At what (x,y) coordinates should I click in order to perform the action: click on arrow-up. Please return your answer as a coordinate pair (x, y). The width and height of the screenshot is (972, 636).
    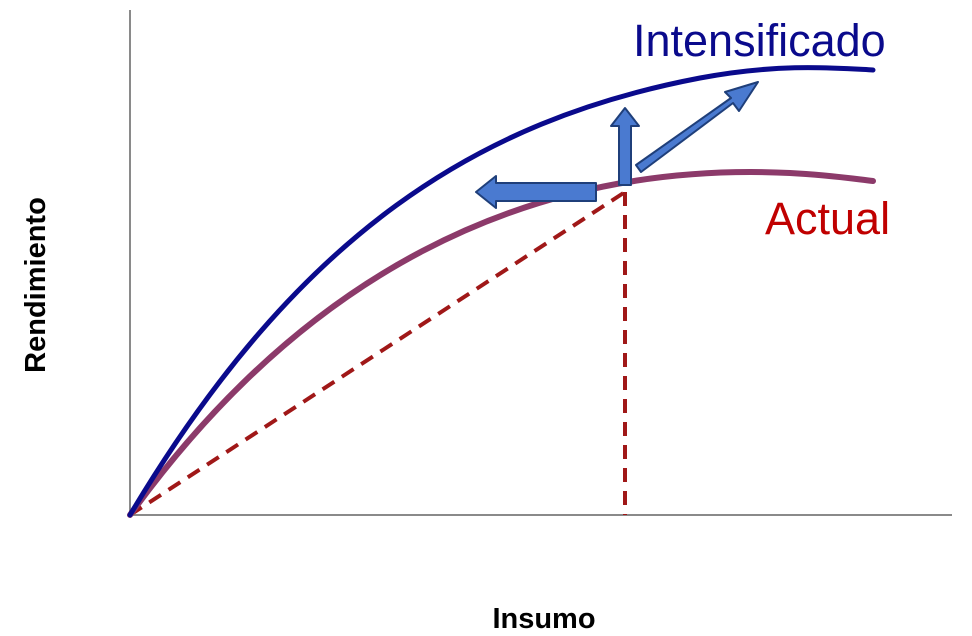
    Looking at the image, I should click on (625, 146).